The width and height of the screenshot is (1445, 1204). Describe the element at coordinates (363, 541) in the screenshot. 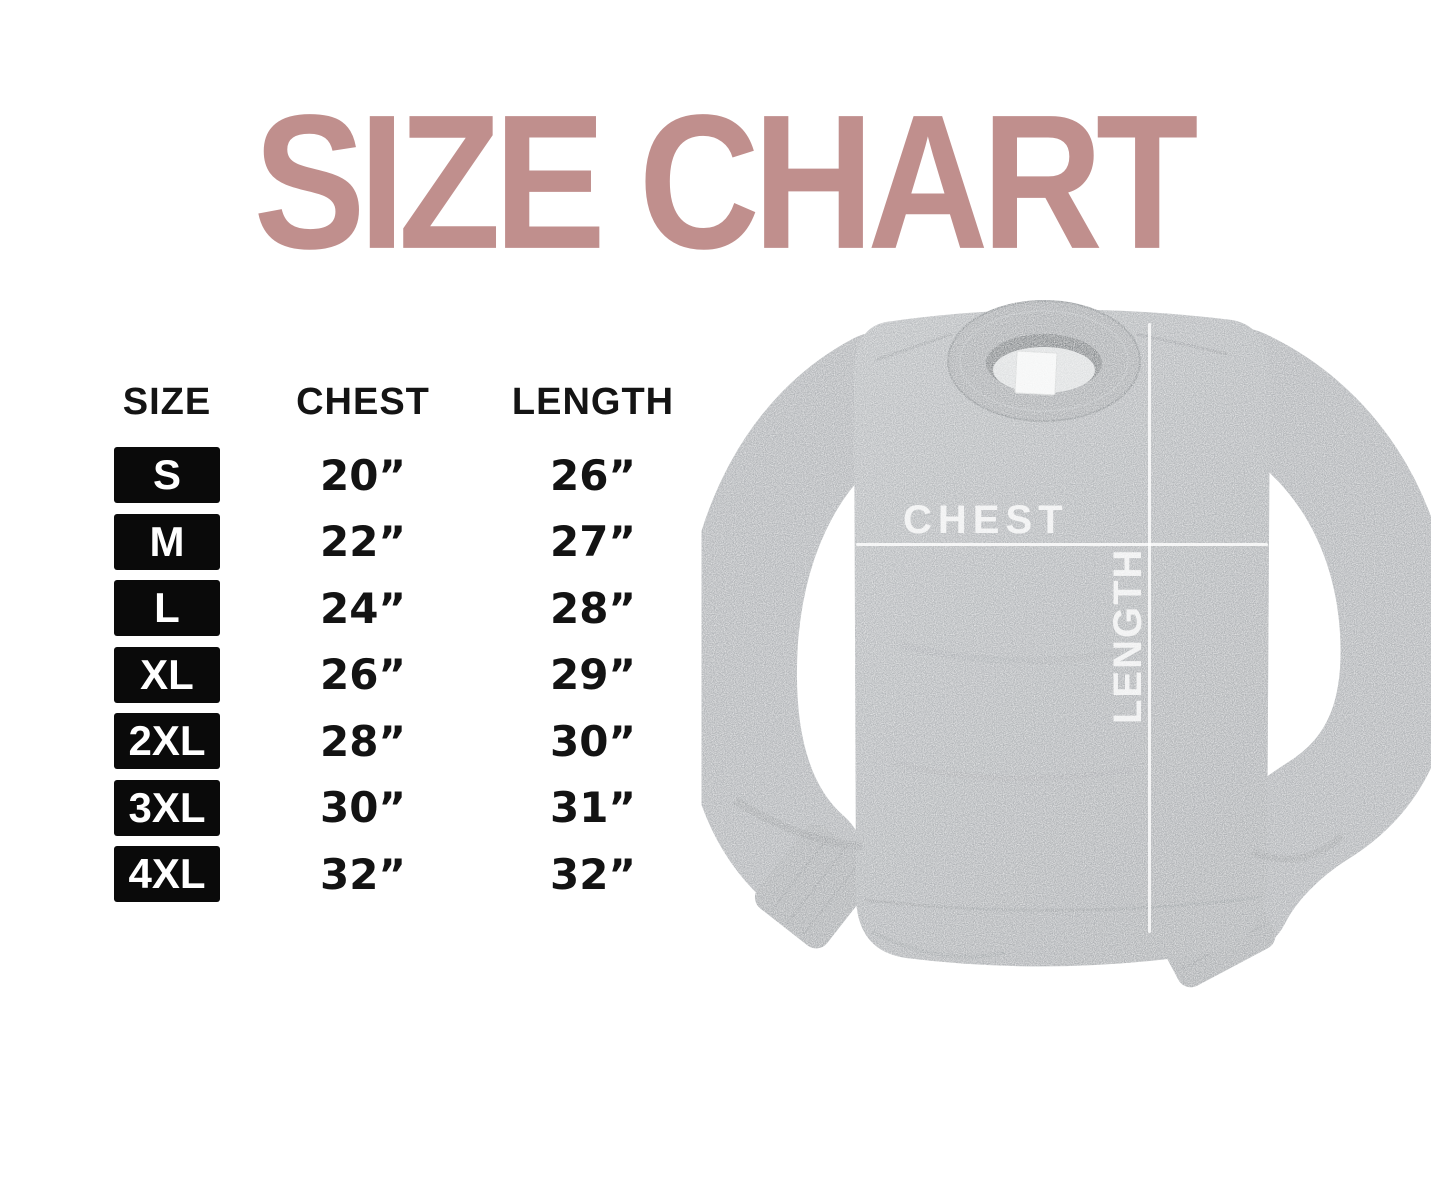

I see `chest-value: 22”` at that location.